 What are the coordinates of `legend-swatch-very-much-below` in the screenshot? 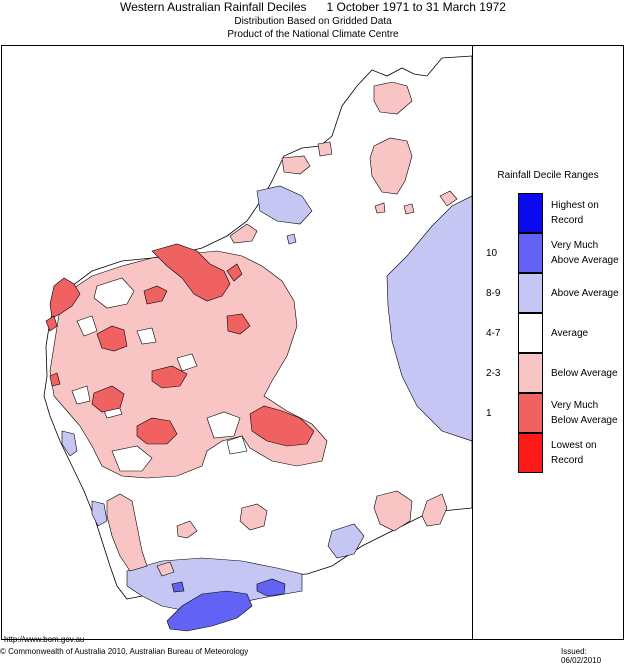 It's located at (530, 413).